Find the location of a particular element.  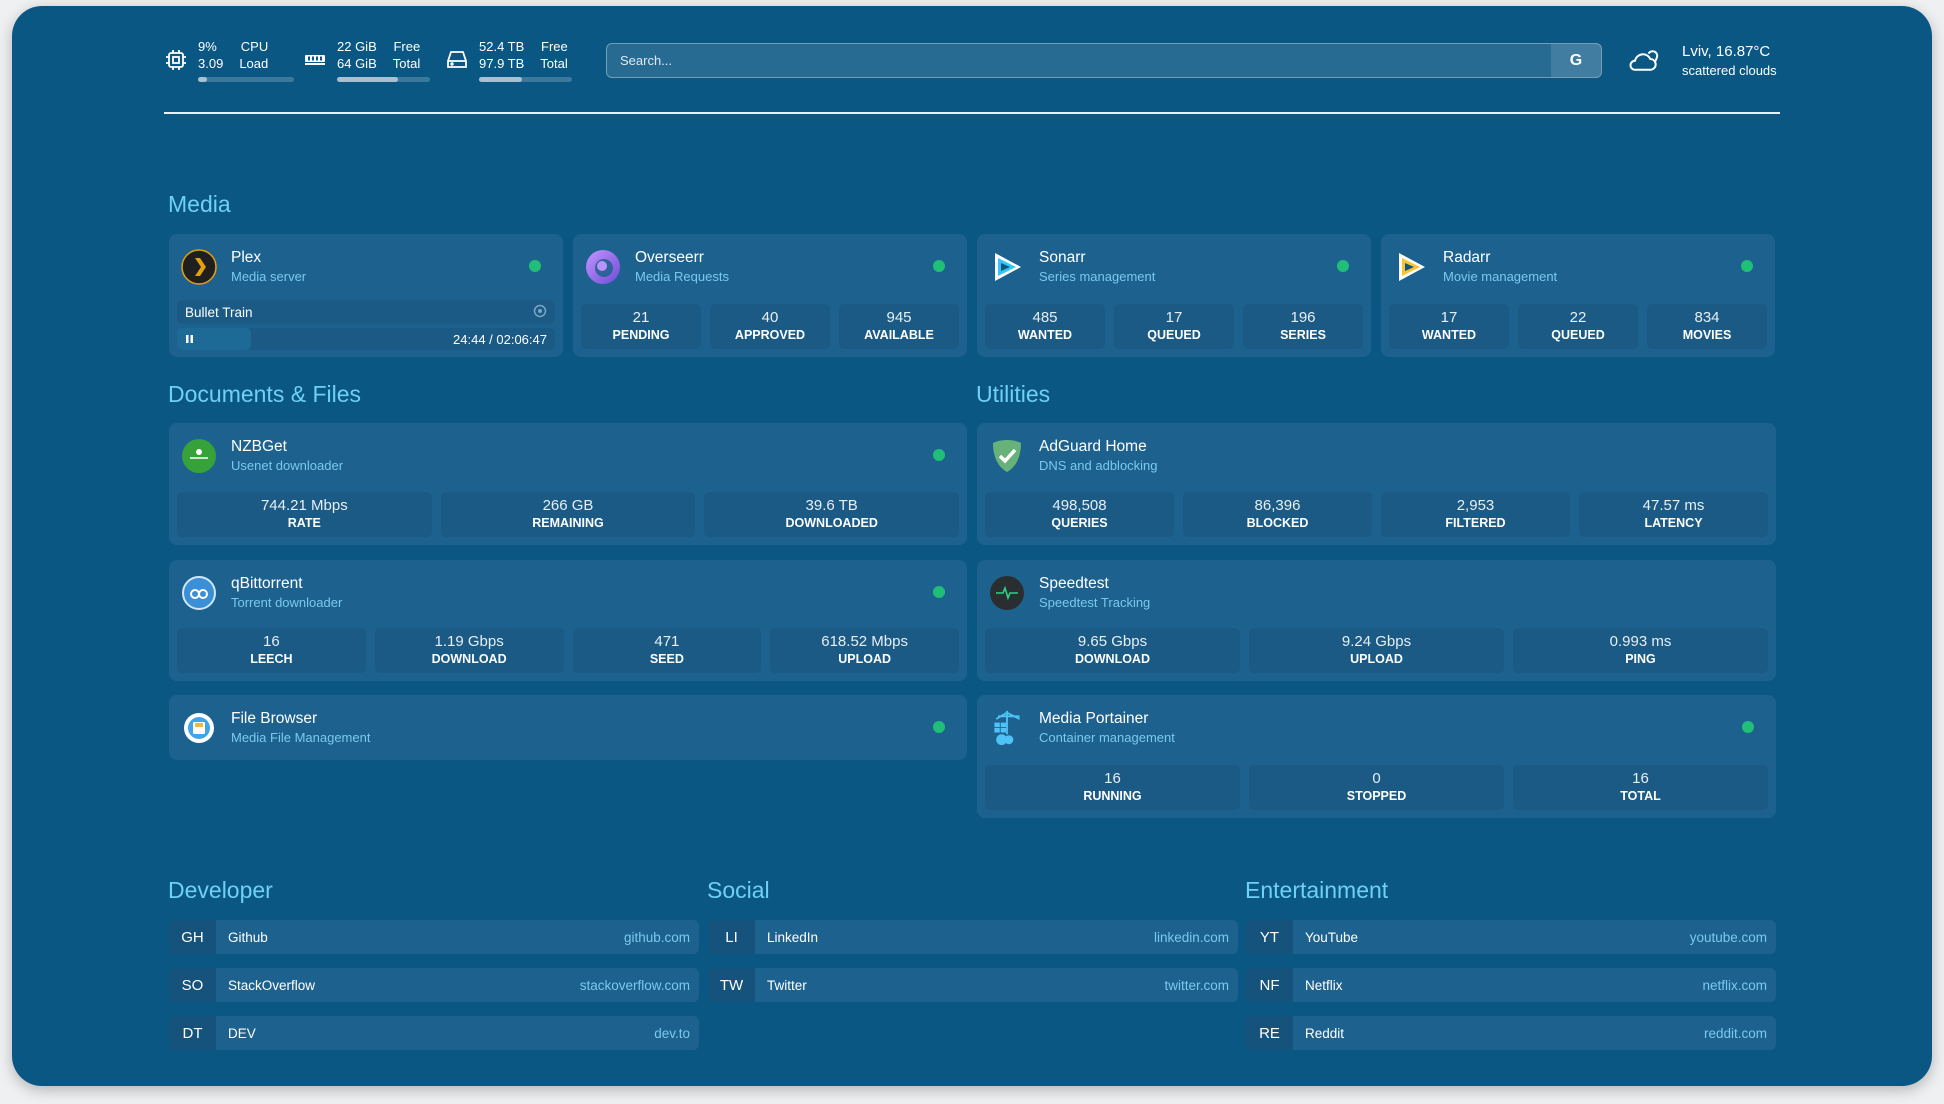

memory-label2: Total is located at coordinates (406, 63).